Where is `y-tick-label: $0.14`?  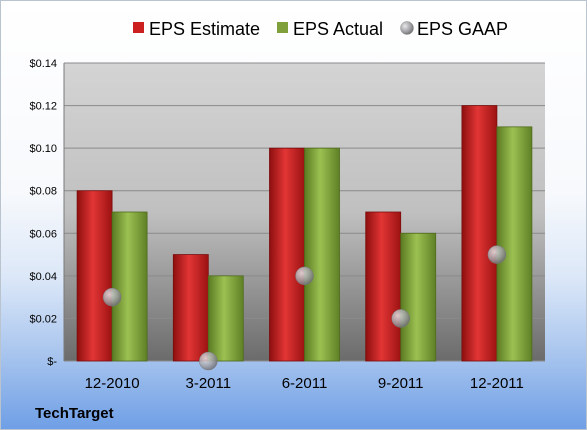 y-tick-label: $0.14 is located at coordinates (43, 64).